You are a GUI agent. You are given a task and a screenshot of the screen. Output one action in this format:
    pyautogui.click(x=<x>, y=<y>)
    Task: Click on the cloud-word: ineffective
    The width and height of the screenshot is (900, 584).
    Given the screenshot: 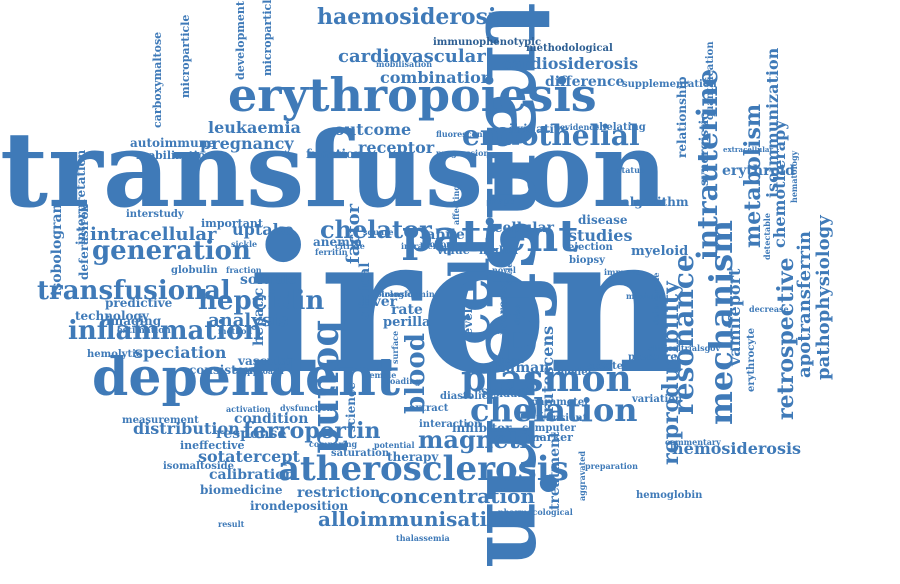 What is the action you would take?
    pyautogui.click(x=212, y=445)
    